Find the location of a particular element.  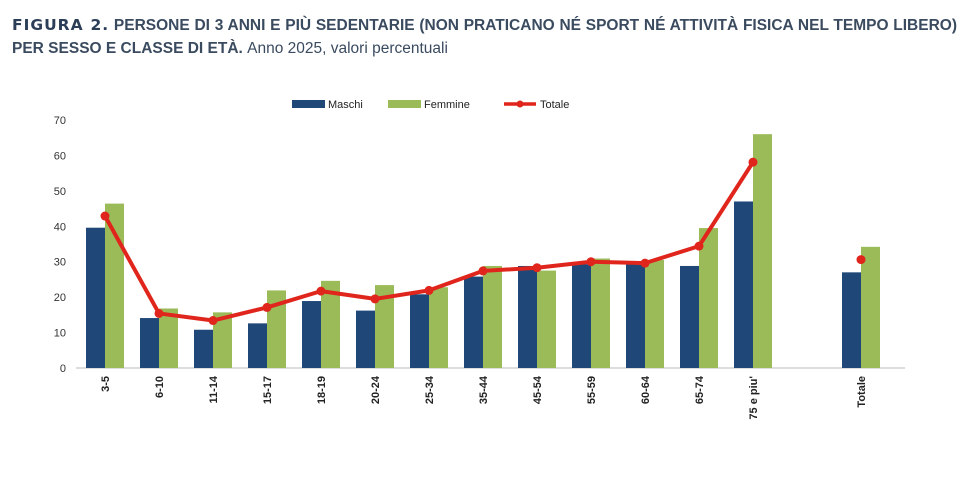

x-tick-label: 6-10 is located at coordinates (160, 387).